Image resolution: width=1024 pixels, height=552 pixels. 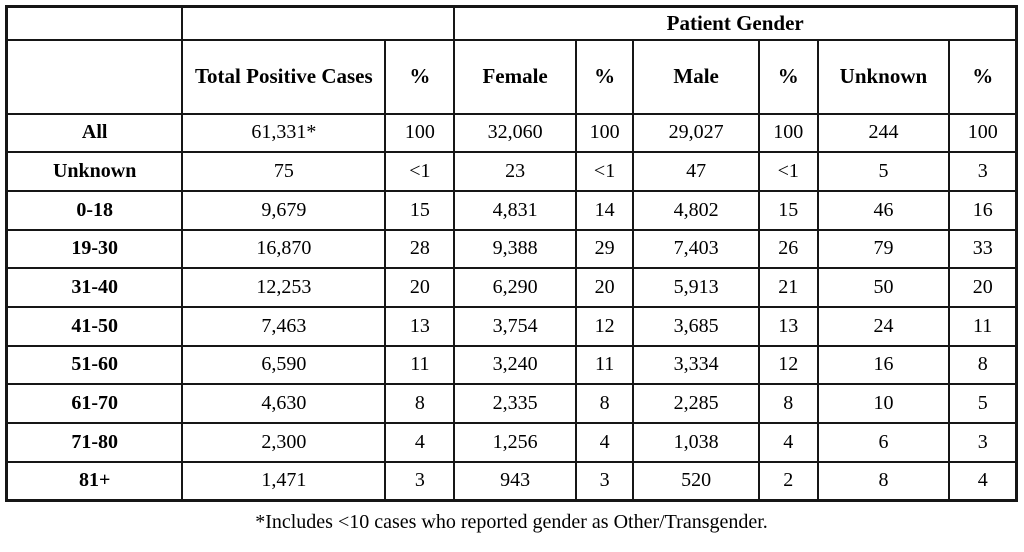 What do you see at coordinates (94, 442) in the screenshot?
I see `row-label: 71-80` at bounding box center [94, 442].